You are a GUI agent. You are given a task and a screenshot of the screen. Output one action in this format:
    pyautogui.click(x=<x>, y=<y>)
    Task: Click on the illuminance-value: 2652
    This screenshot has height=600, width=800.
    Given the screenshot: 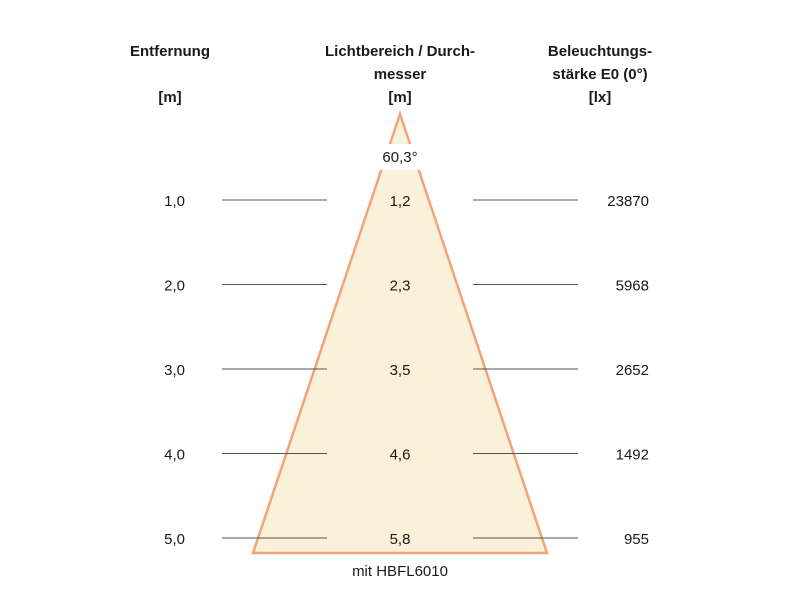 What is the action you would take?
    pyautogui.click(x=632, y=370)
    